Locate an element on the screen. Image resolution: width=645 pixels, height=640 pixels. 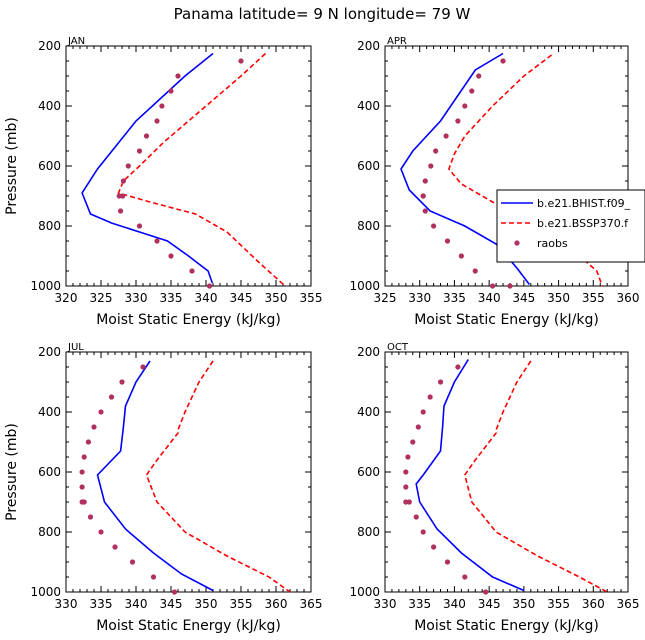
x-tick-label: 325 is located at coordinates (101, 298).